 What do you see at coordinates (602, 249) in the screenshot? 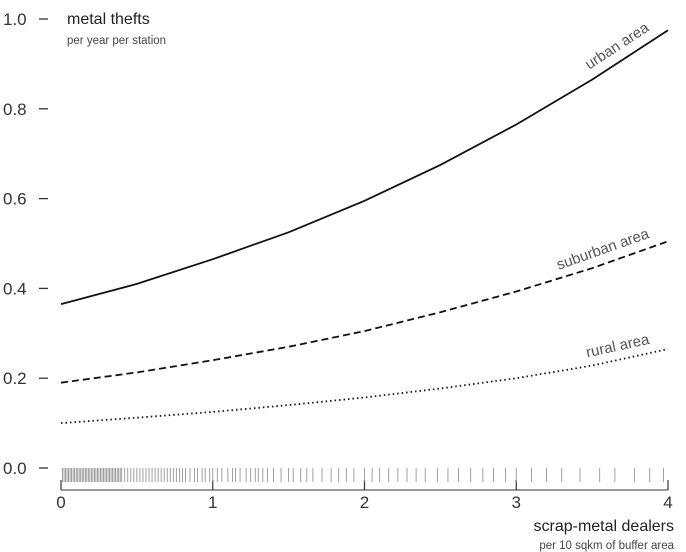
I see `series-label: suburban area` at bounding box center [602, 249].